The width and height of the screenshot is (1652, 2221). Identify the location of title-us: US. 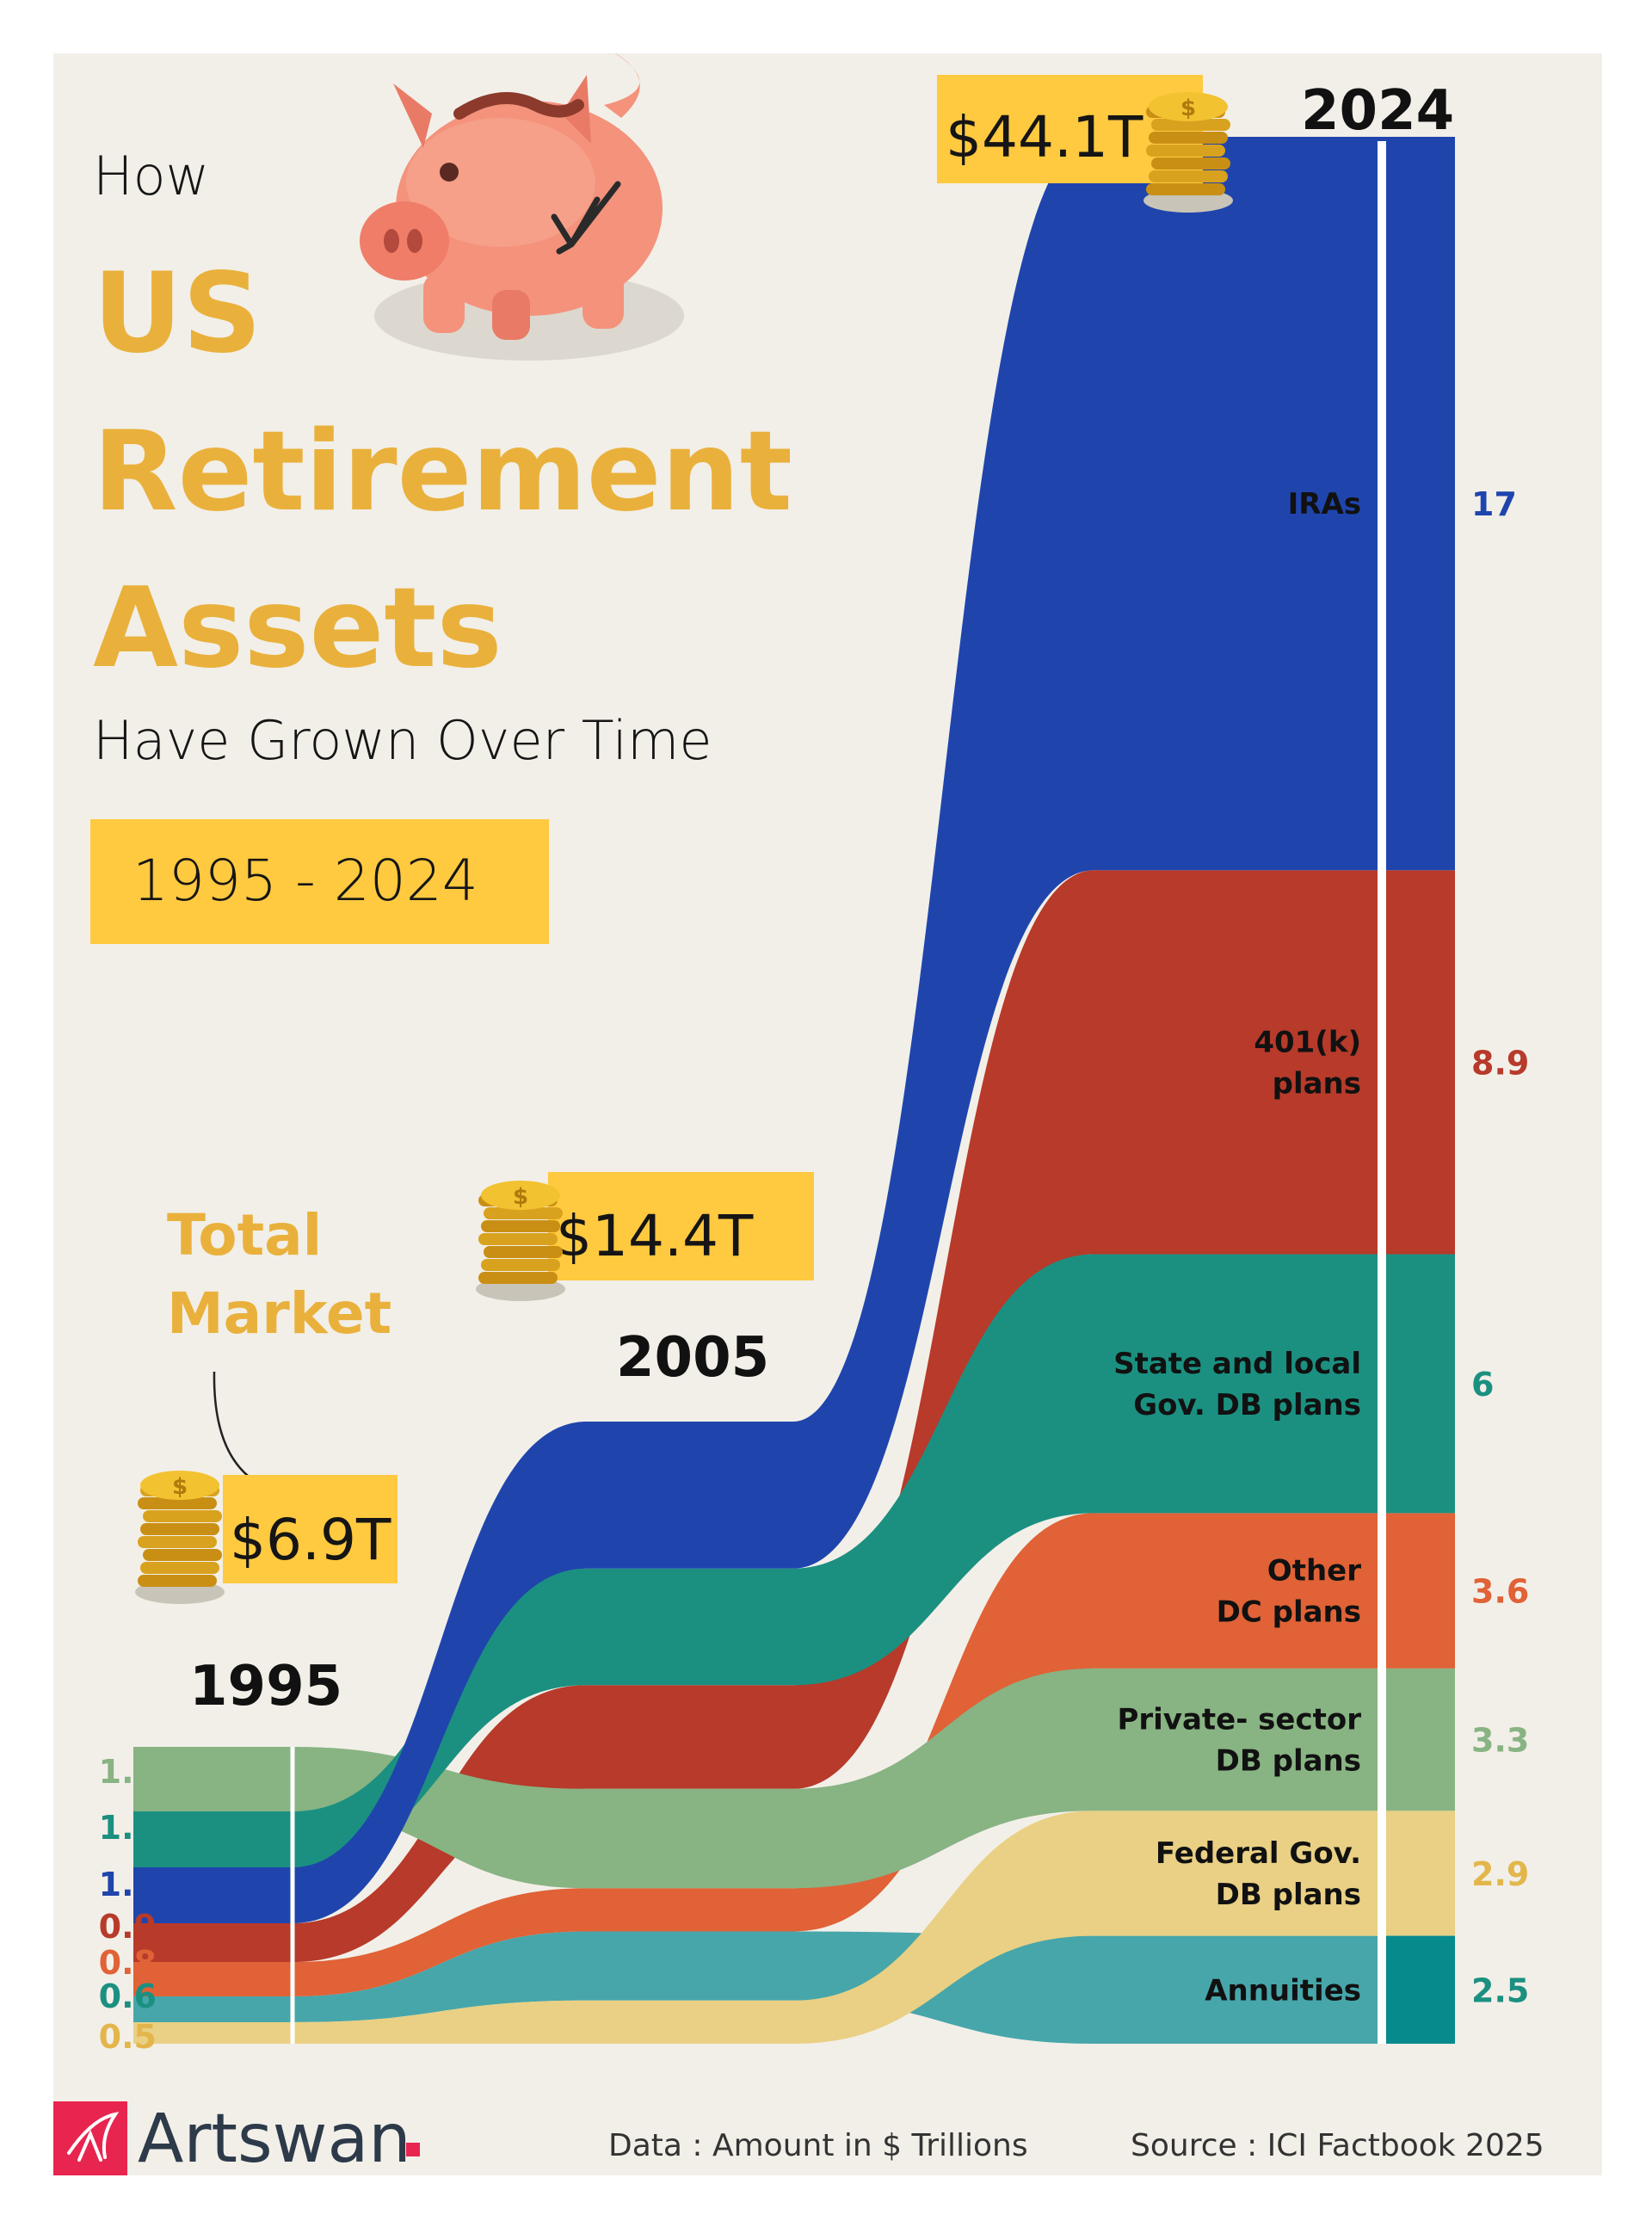
(177, 314).